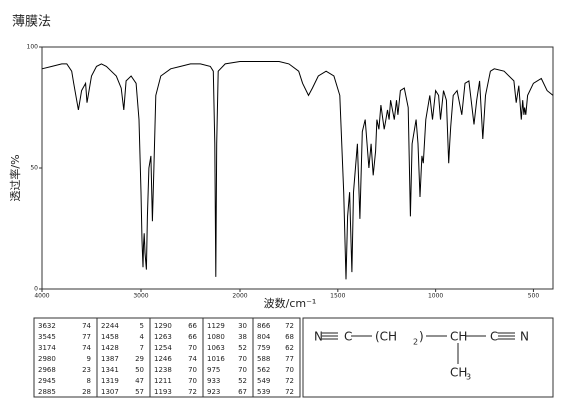 Image resolution: width=570 pixels, height=402 pixels. Describe the element at coordinates (163, 359) in the screenshot. I see `peak-wavenumber: 1246` at that location.